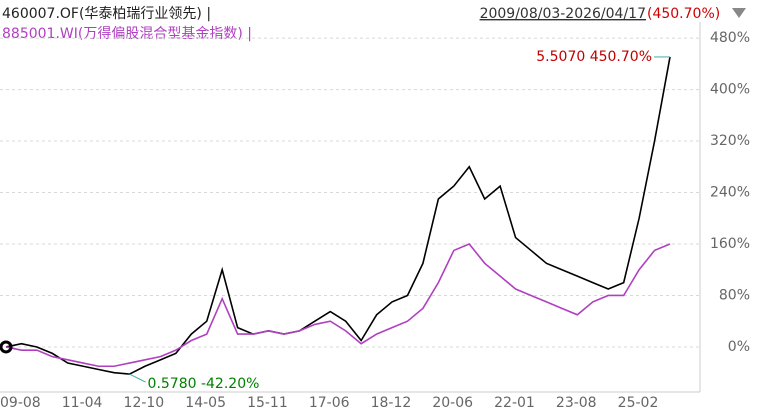 This screenshot has height=415, width=758. What do you see at coordinates (563, 14) in the screenshot?
I see `date-range: 2009/08/03-2026/04/17` at bounding box center [563, 14].